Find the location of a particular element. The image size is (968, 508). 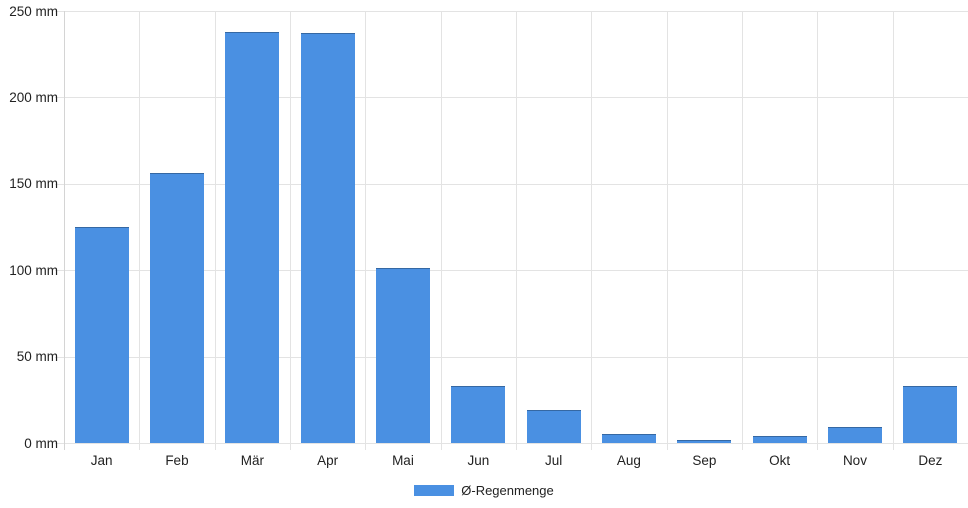

bar-apr is located at coordinates (327, 238).